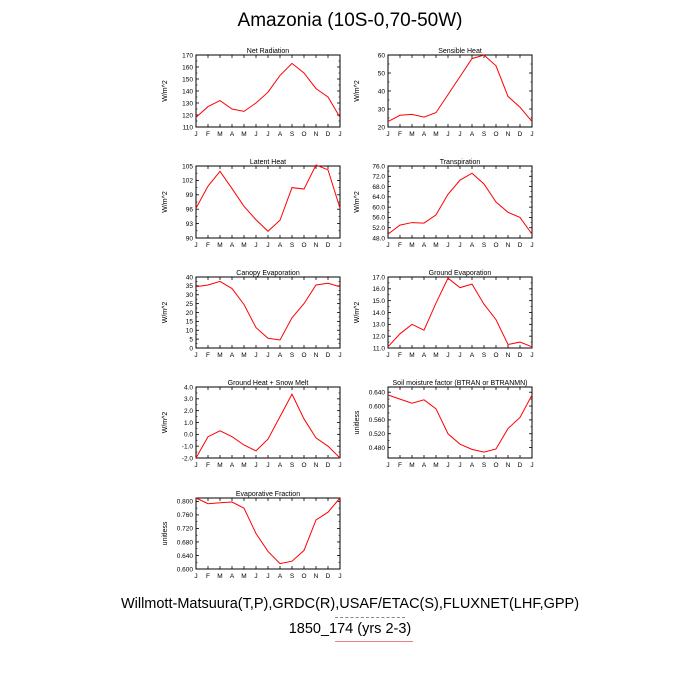 The width and height of the screenshot is (700, 700). What do you see at coordinates (374, 641) in the screenshot?
I see `legend-solid-line` at bounding box center [374, 641].